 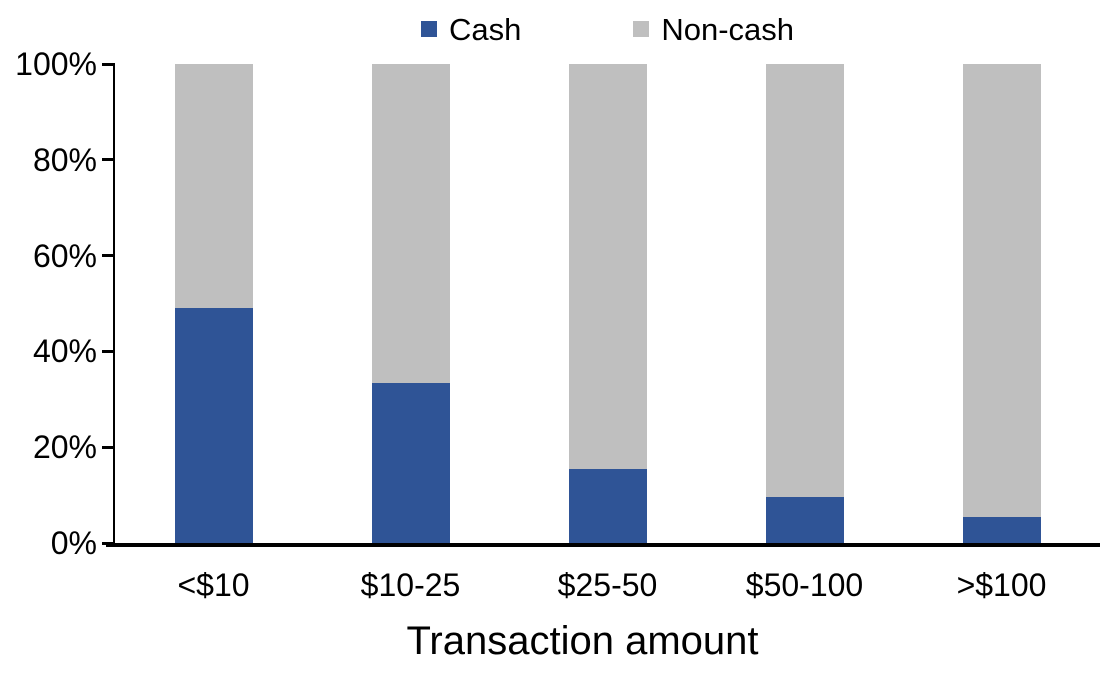 I want to click on chart-legend: Cash Non-cash, so click(x=607, y=29).